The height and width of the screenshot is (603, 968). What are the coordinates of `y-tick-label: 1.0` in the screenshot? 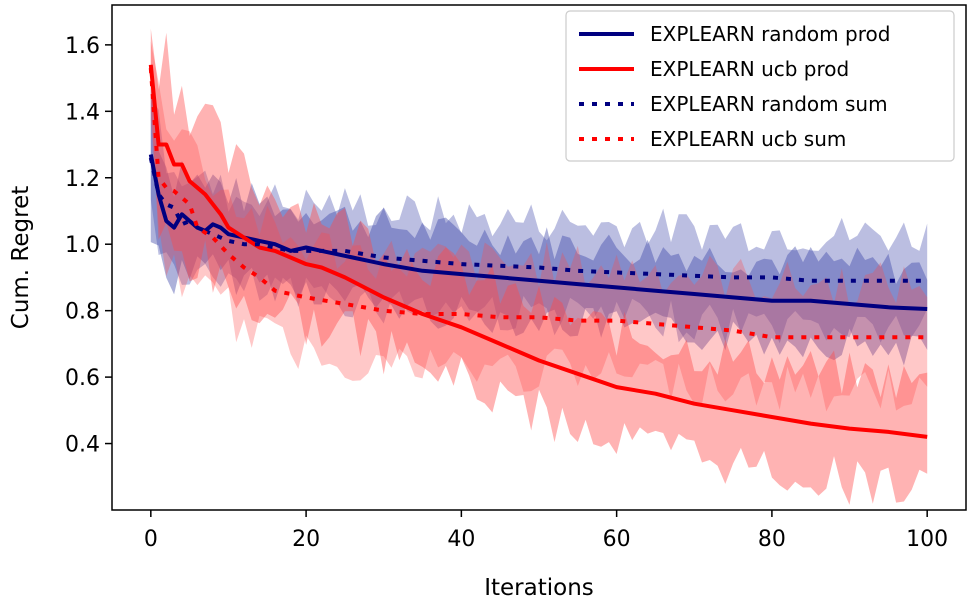 It's located at (82, 245).